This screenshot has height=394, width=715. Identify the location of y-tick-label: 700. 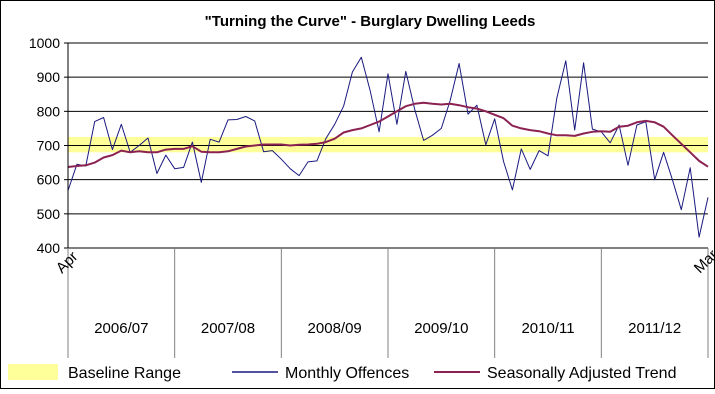
(49, 146).